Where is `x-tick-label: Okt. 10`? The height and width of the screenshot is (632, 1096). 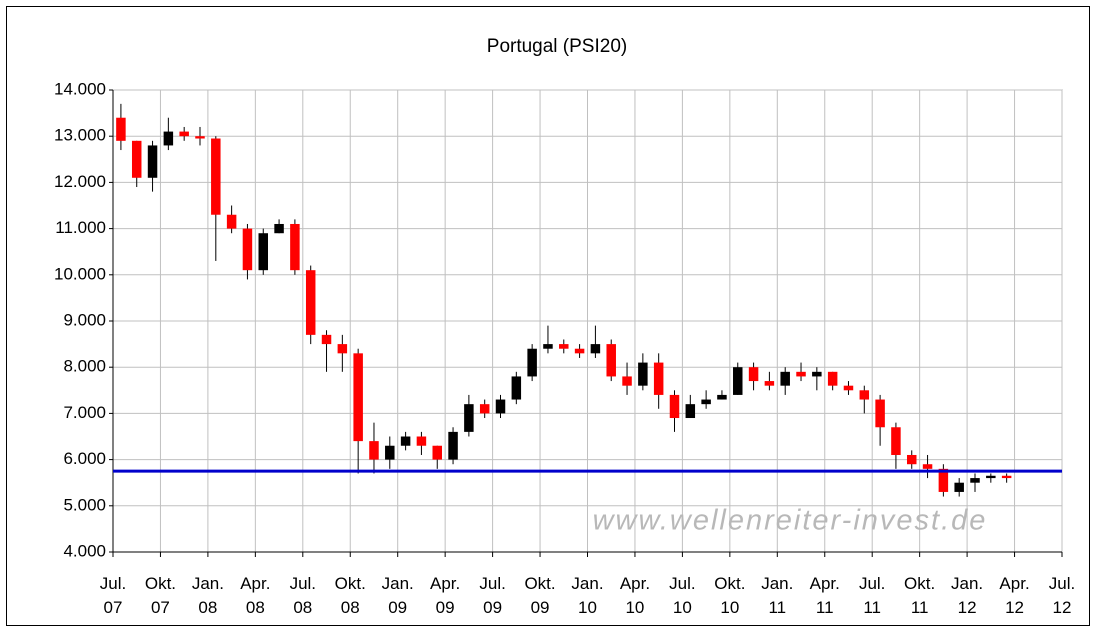 x-tick-label: Okt. 10 is located at coordinates (730, 595).